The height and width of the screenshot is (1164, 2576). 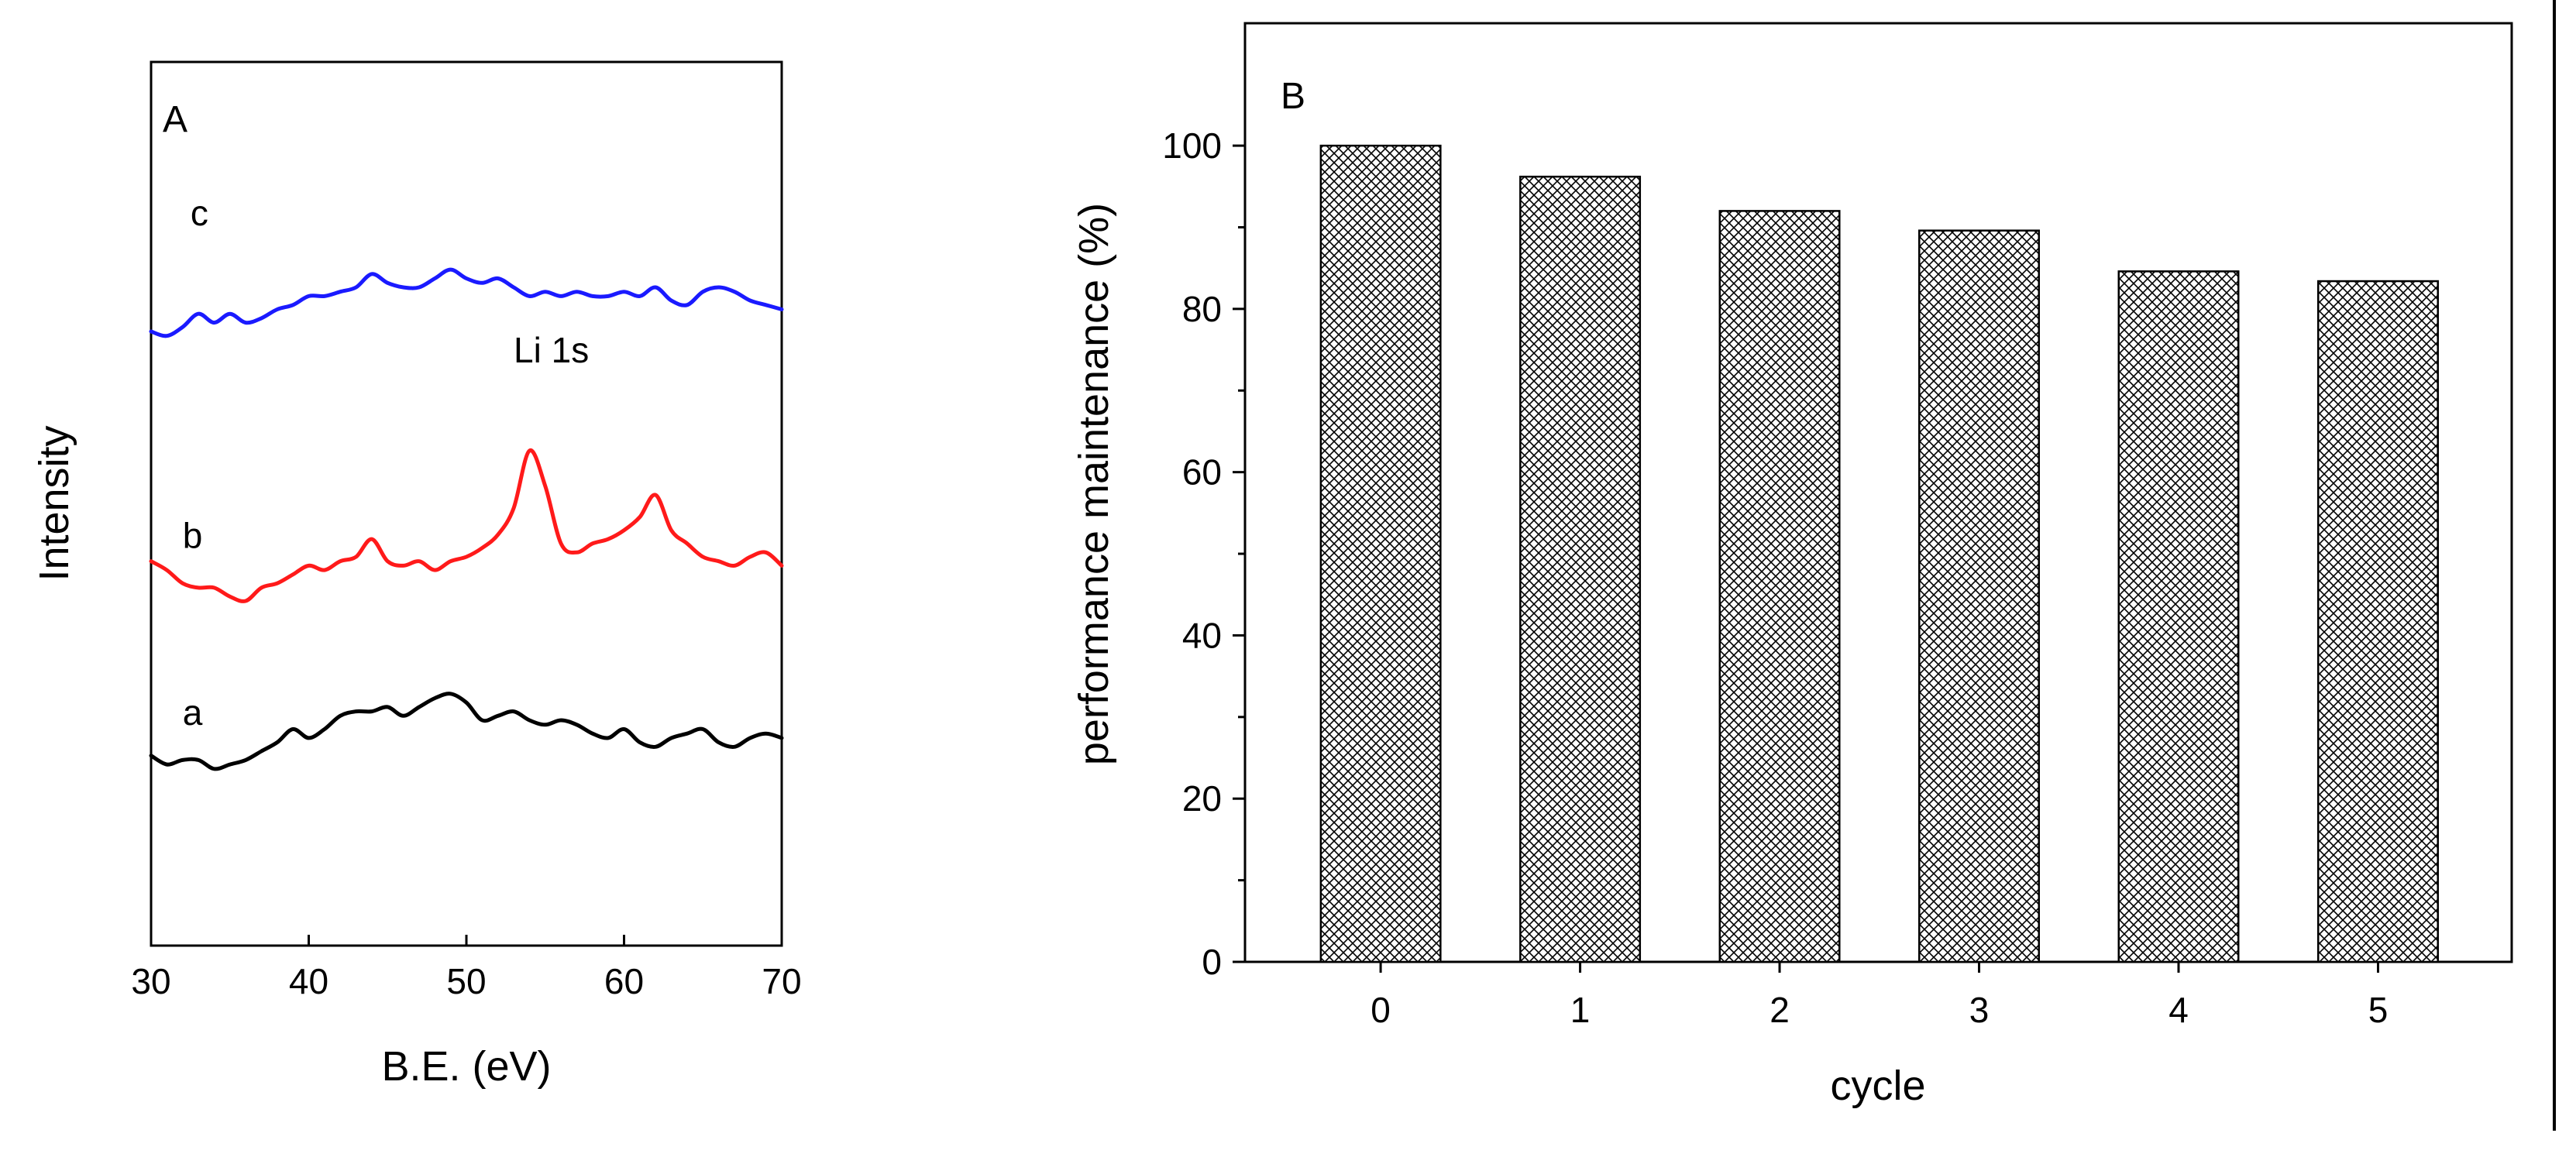 What do you see at coordinates (54, 503) in the screenshot?
I see `panel-a-y-axis-title: Intensity` at bounding box center [54, 503].